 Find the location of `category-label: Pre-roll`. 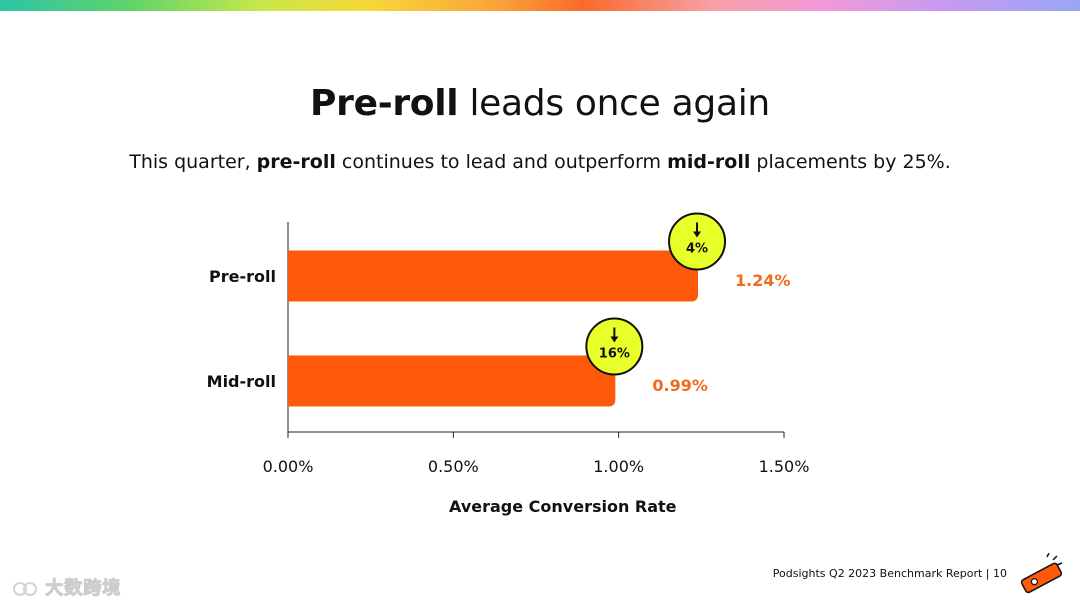

category-label: Pre-roll is located at coordinates (242, 276).